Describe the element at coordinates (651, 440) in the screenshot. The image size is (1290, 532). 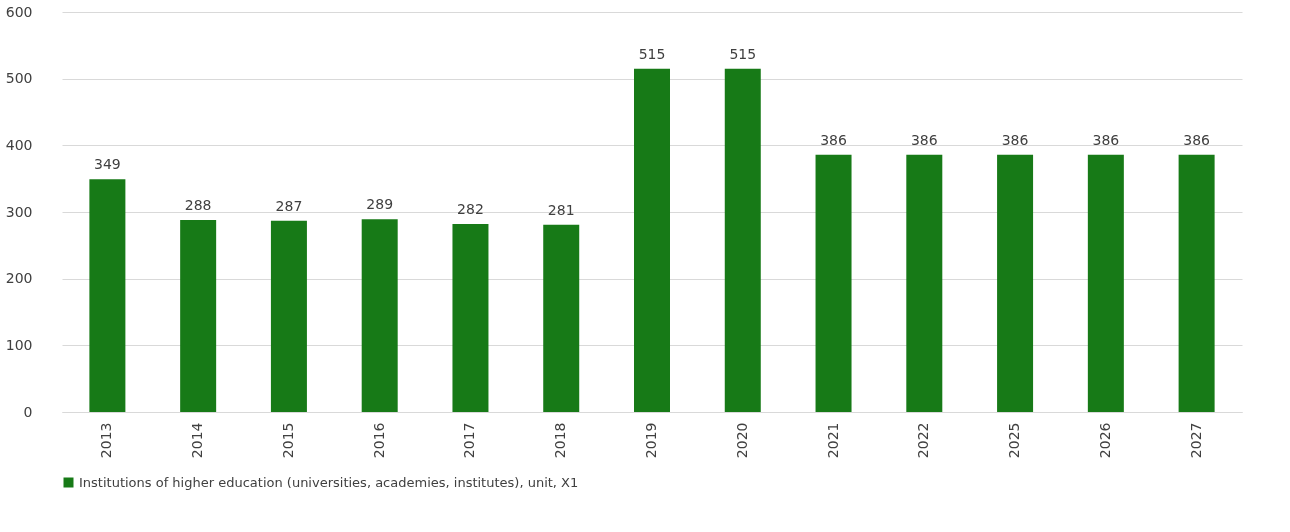
I see `x-tick-label: 2019` at that location.